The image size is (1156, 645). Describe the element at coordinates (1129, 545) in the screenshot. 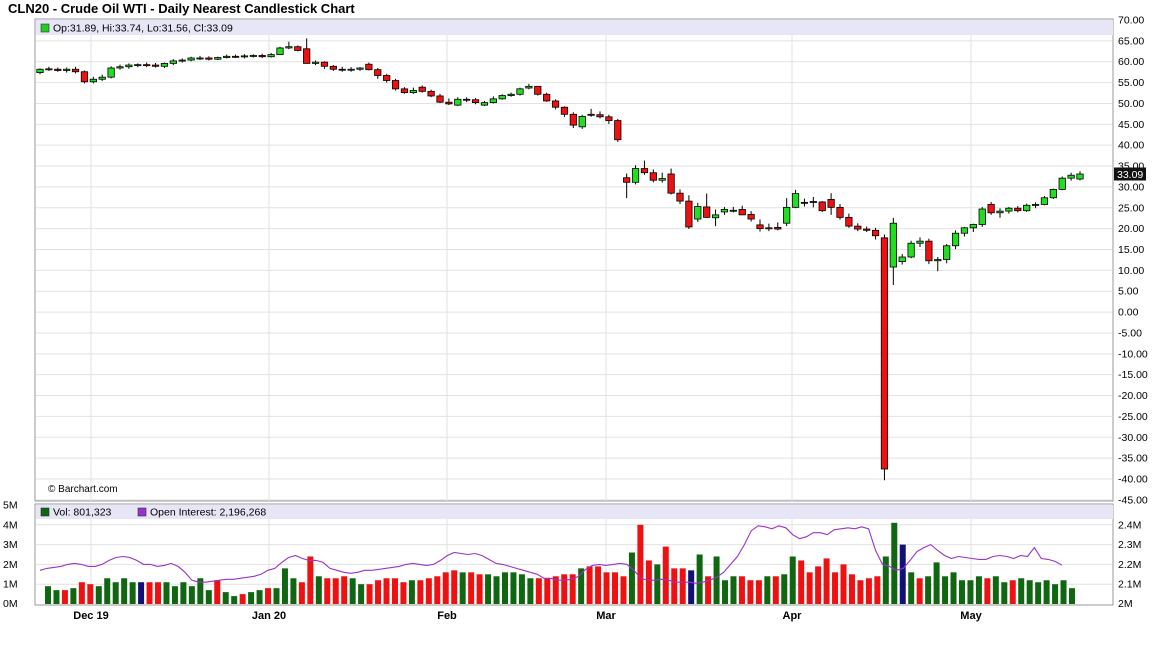

I see `y-tick-label: 2.3M` at that location.